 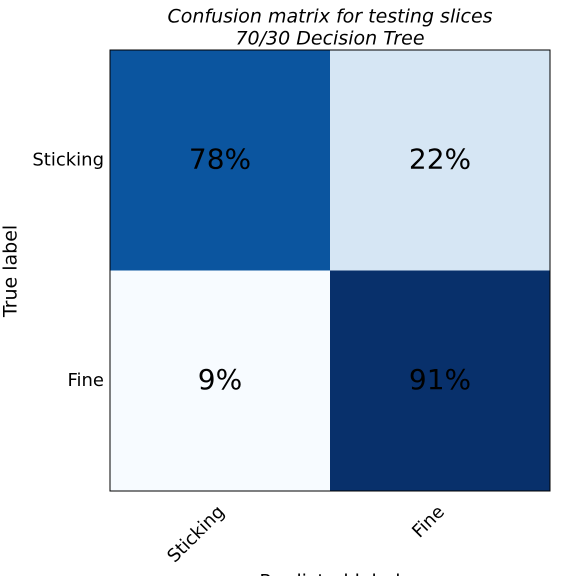 I want to click on cell-label: 9%, so click(x=220, y=379).